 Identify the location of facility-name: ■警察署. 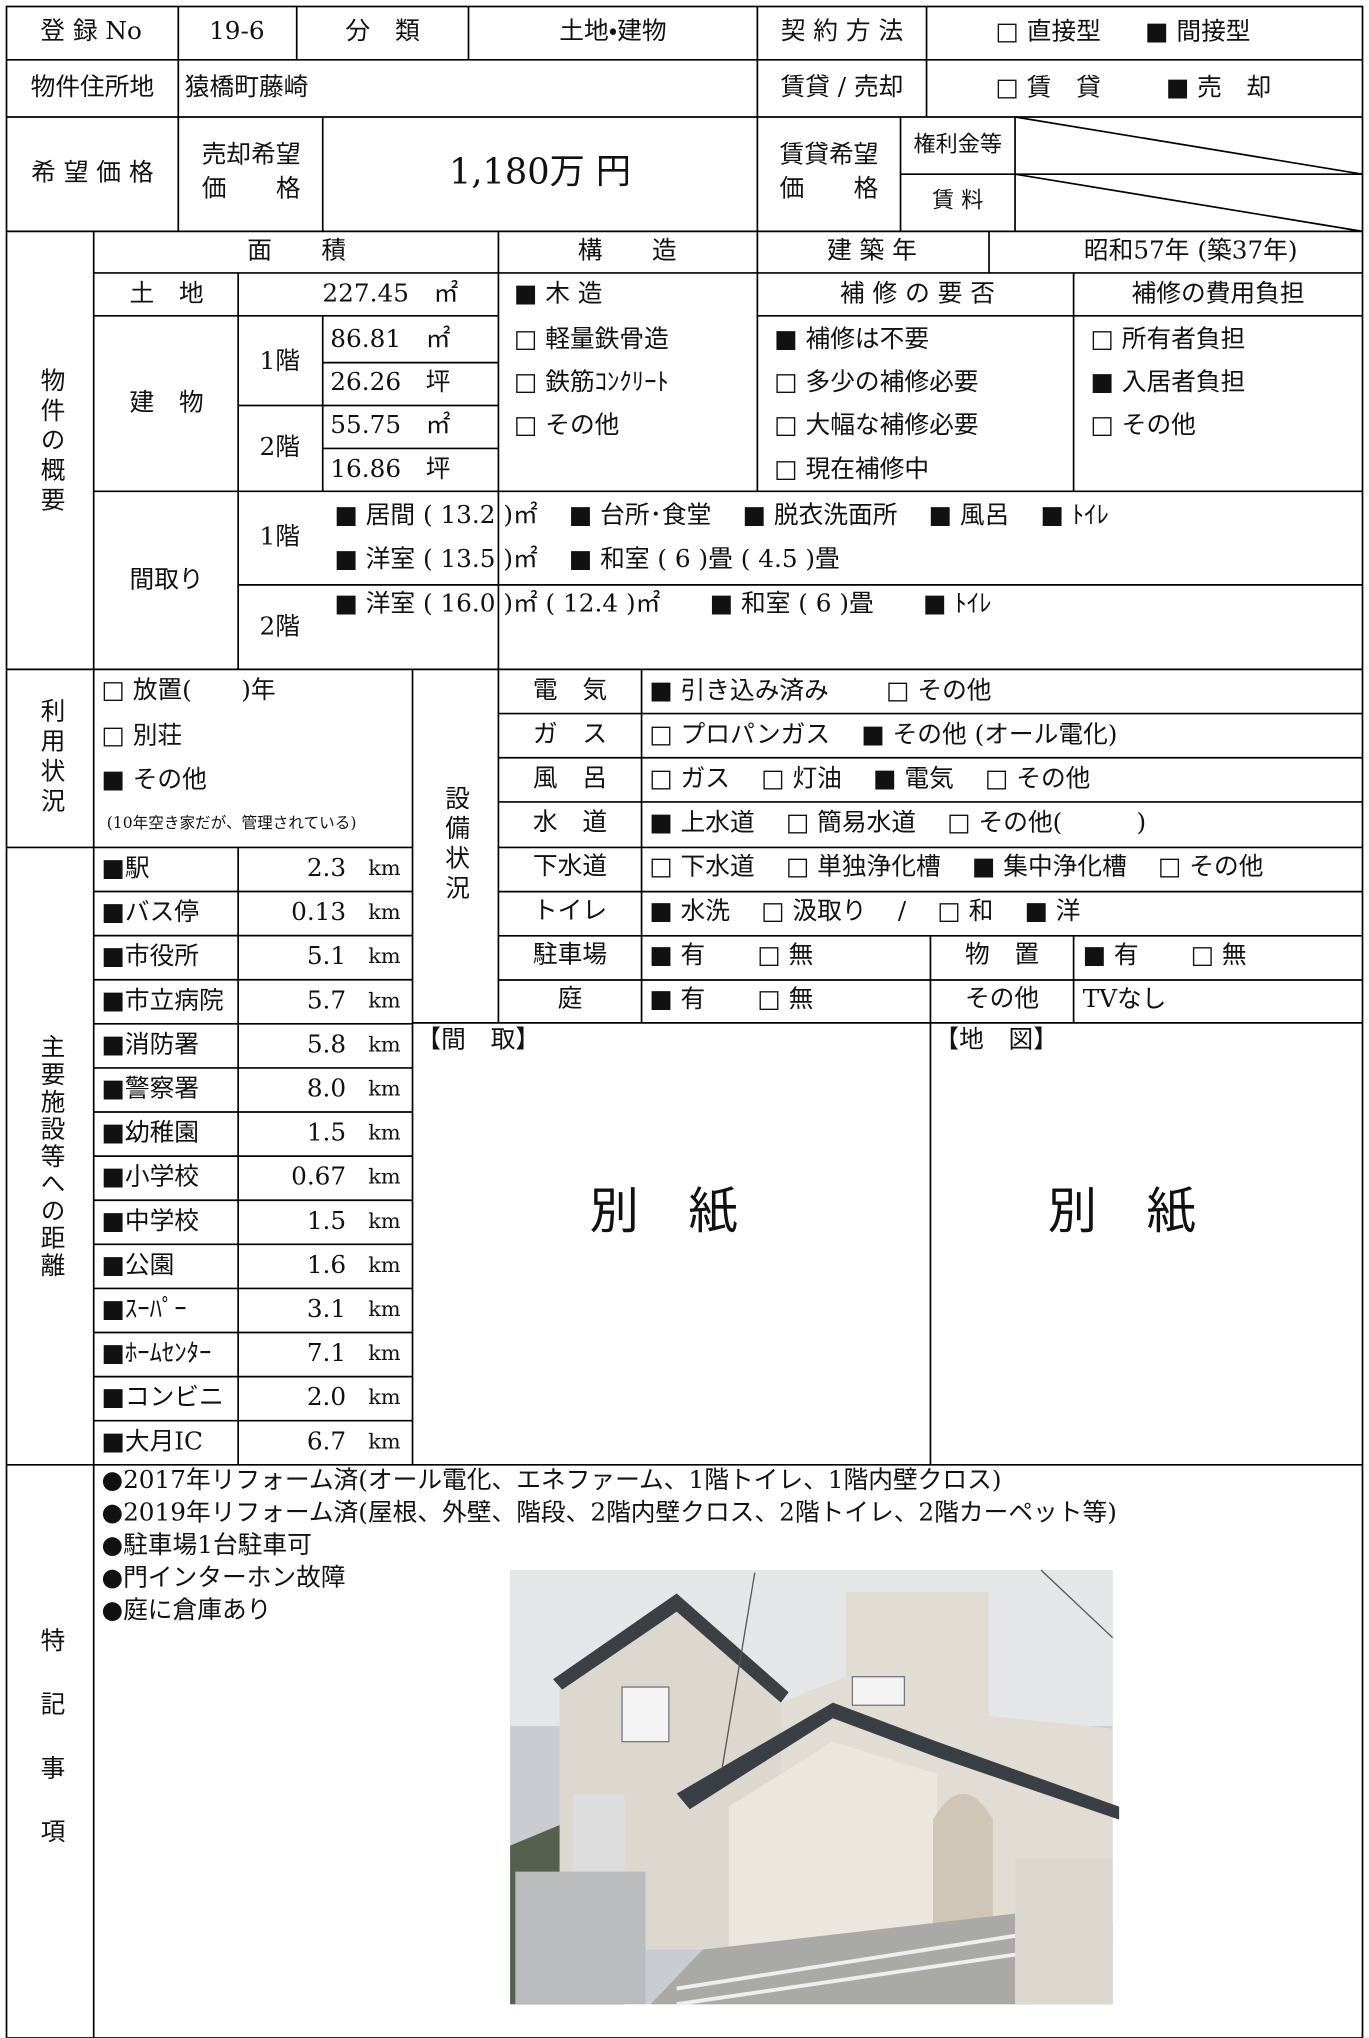
(151, 1087).